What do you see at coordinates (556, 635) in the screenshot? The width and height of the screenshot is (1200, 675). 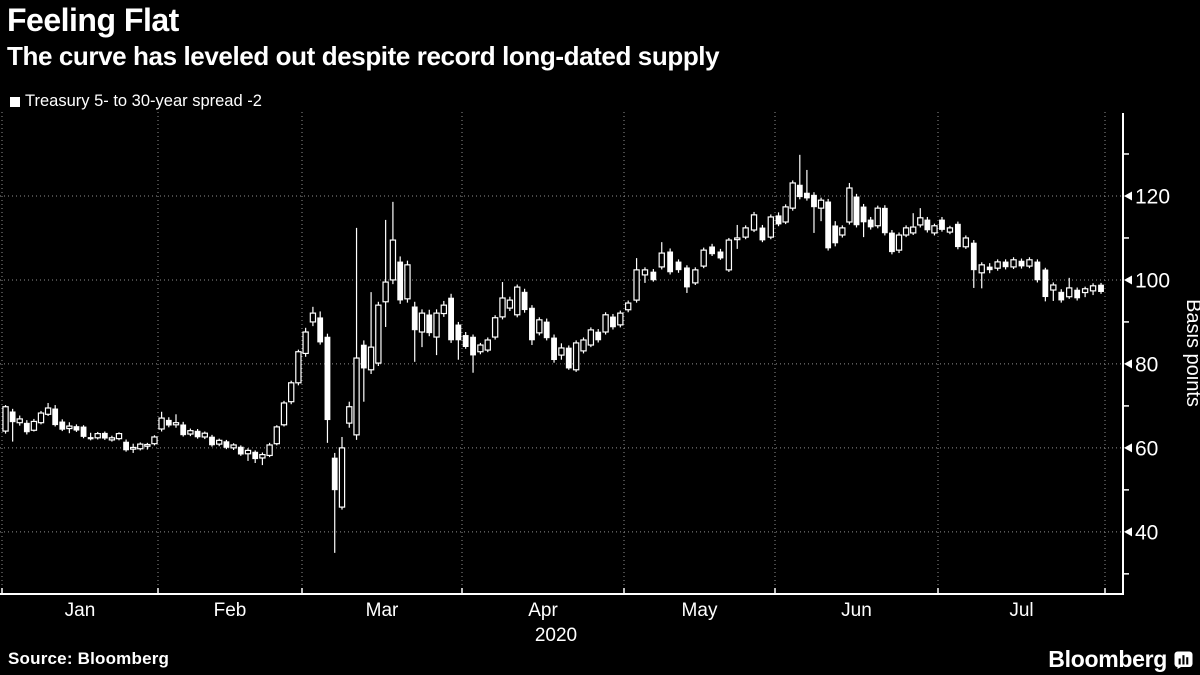 I see `svg-text: 2020` at bounding box center [556, 635].